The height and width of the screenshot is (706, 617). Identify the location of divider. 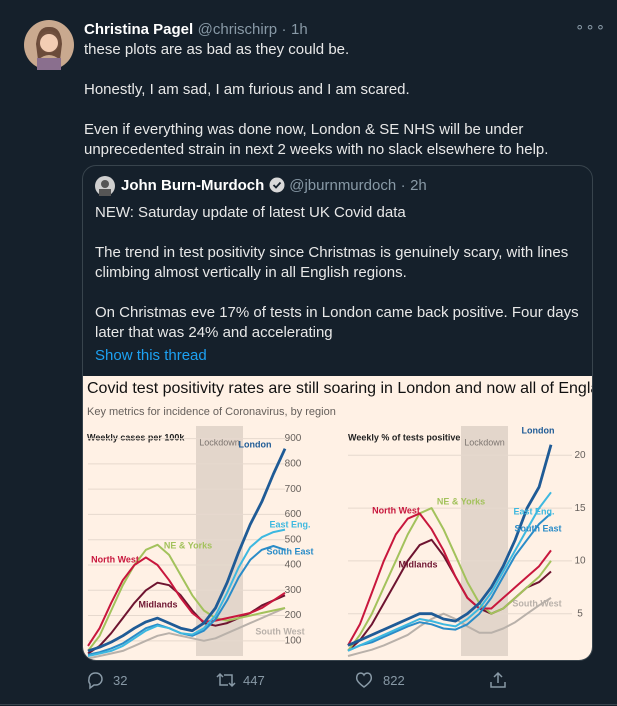
(308, 704).